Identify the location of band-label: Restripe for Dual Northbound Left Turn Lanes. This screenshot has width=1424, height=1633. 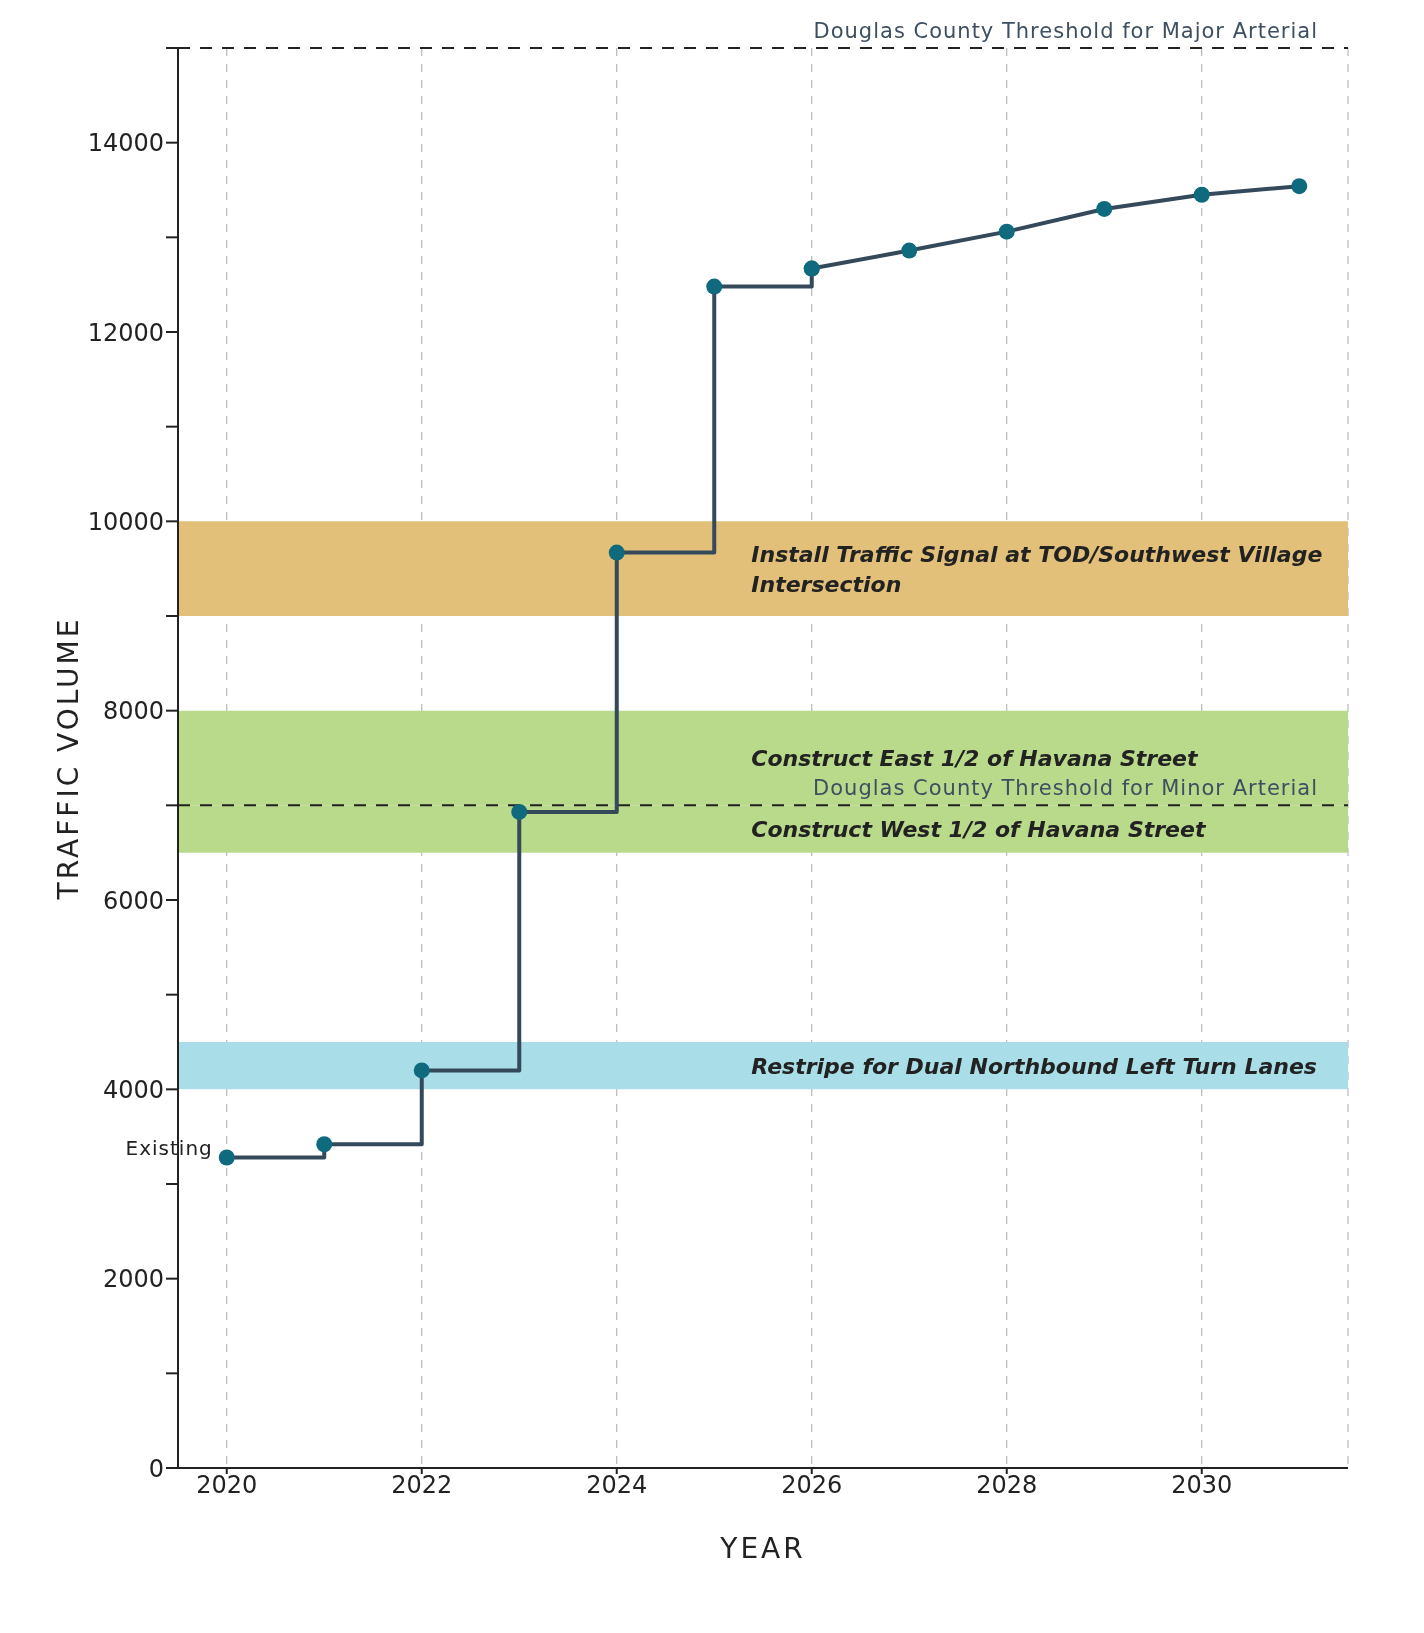
(1034, 1066).